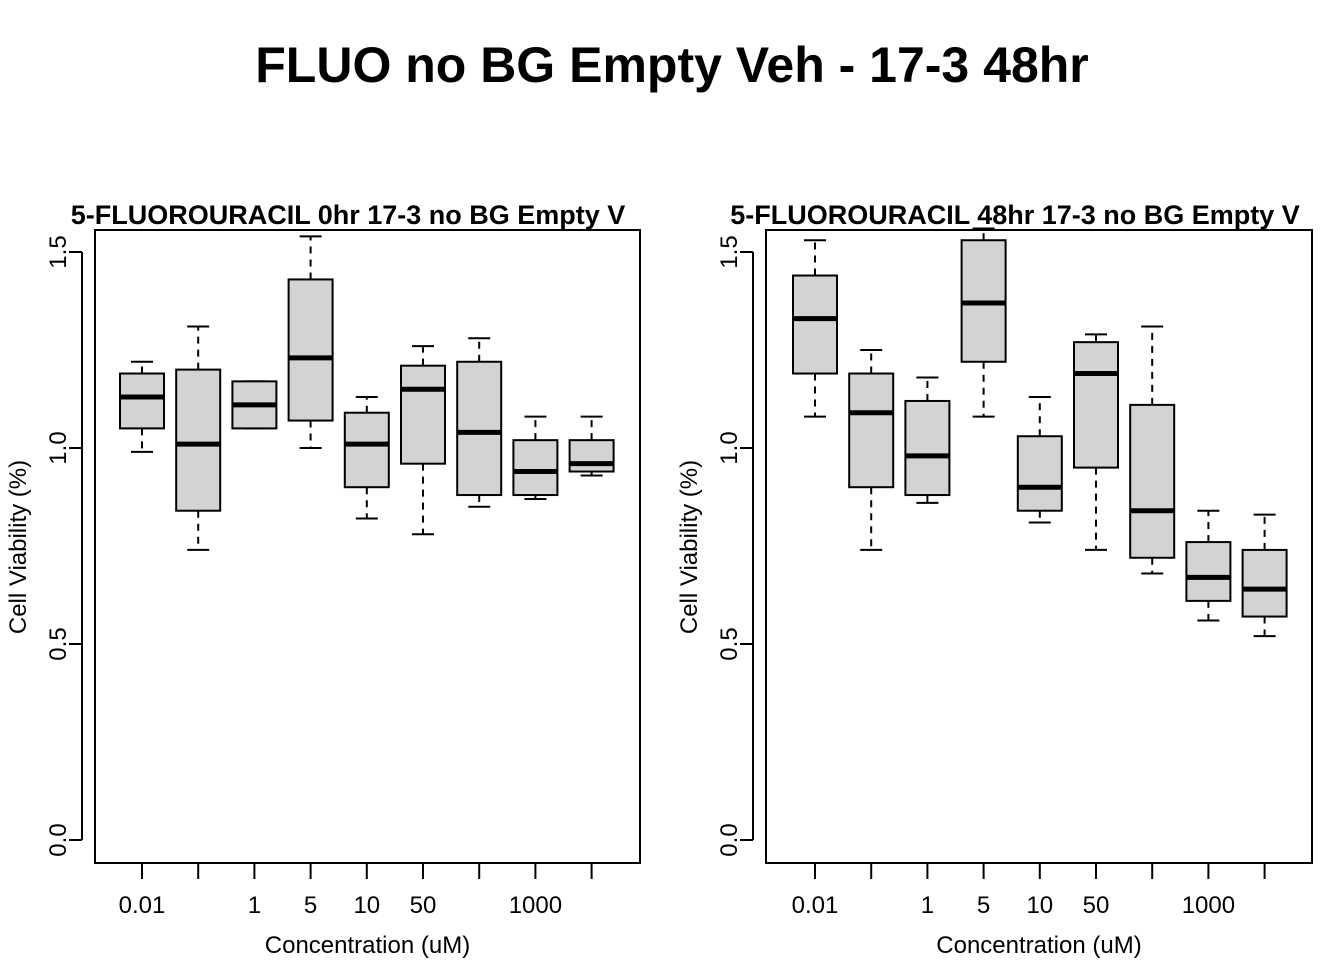 This screenshot has width=1344, height=960. What do you see at coordinates (729, 643) in the screenshot?
I see `panel2-y-tick-label: 0.5` at bounding box center [729, 643].